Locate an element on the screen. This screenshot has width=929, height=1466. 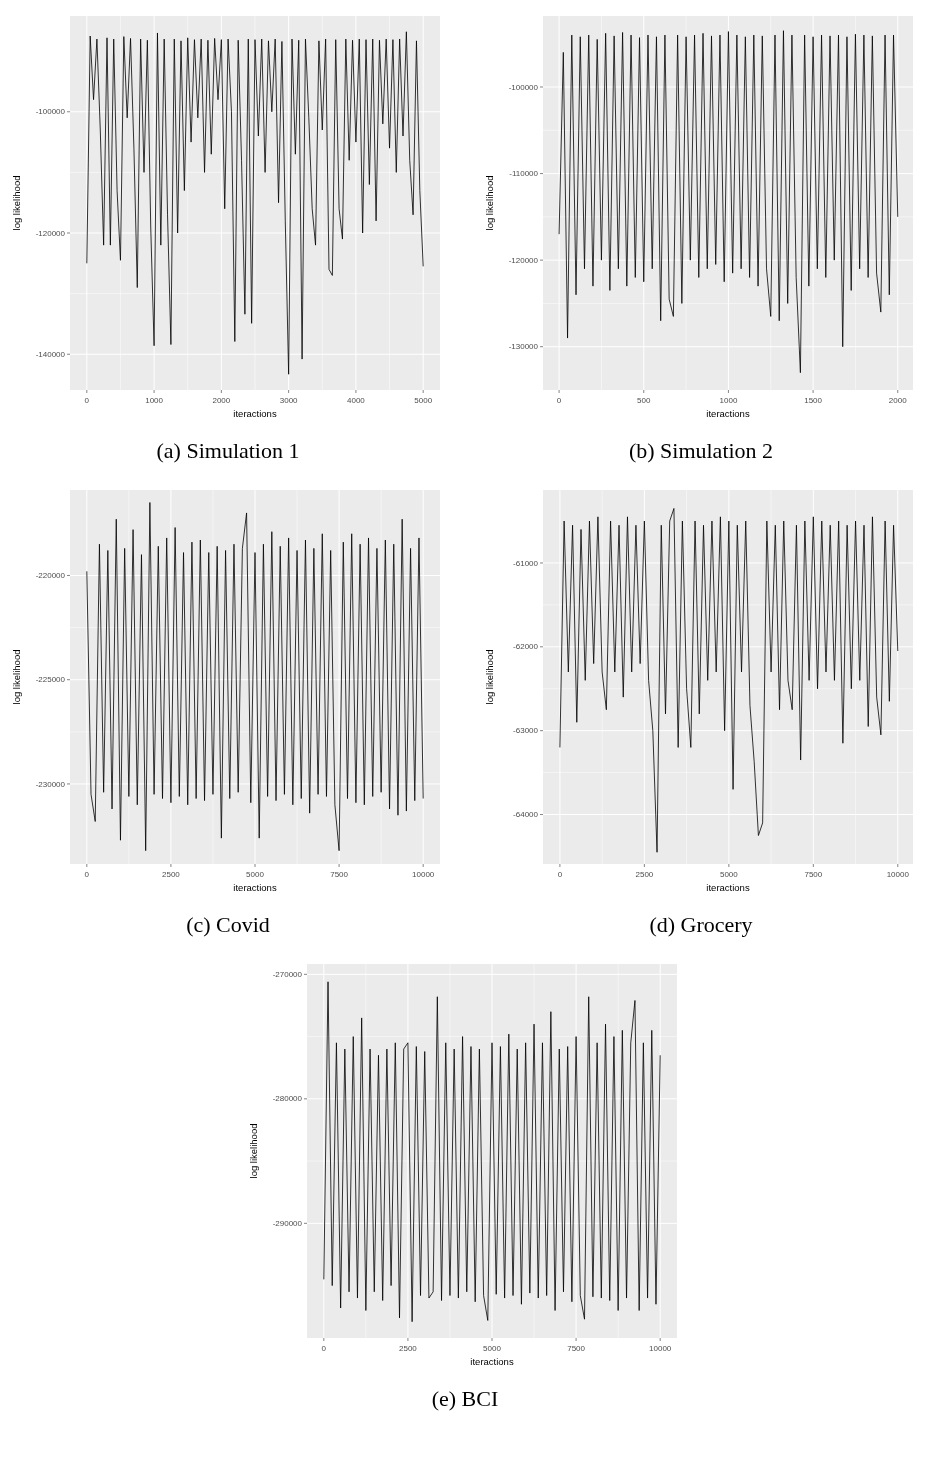
y-tick-label: -64000 is located at coordinates (526, 815).